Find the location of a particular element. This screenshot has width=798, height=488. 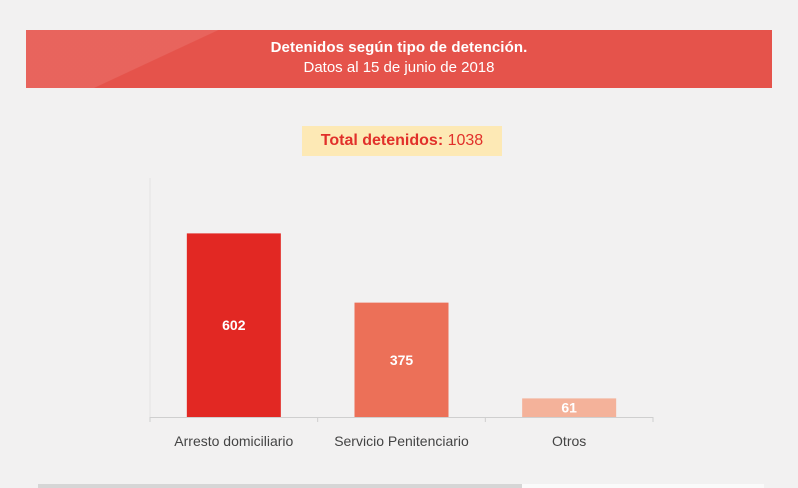

category-label-1: Arresto domiciliario is located at coordinates (233, 441).